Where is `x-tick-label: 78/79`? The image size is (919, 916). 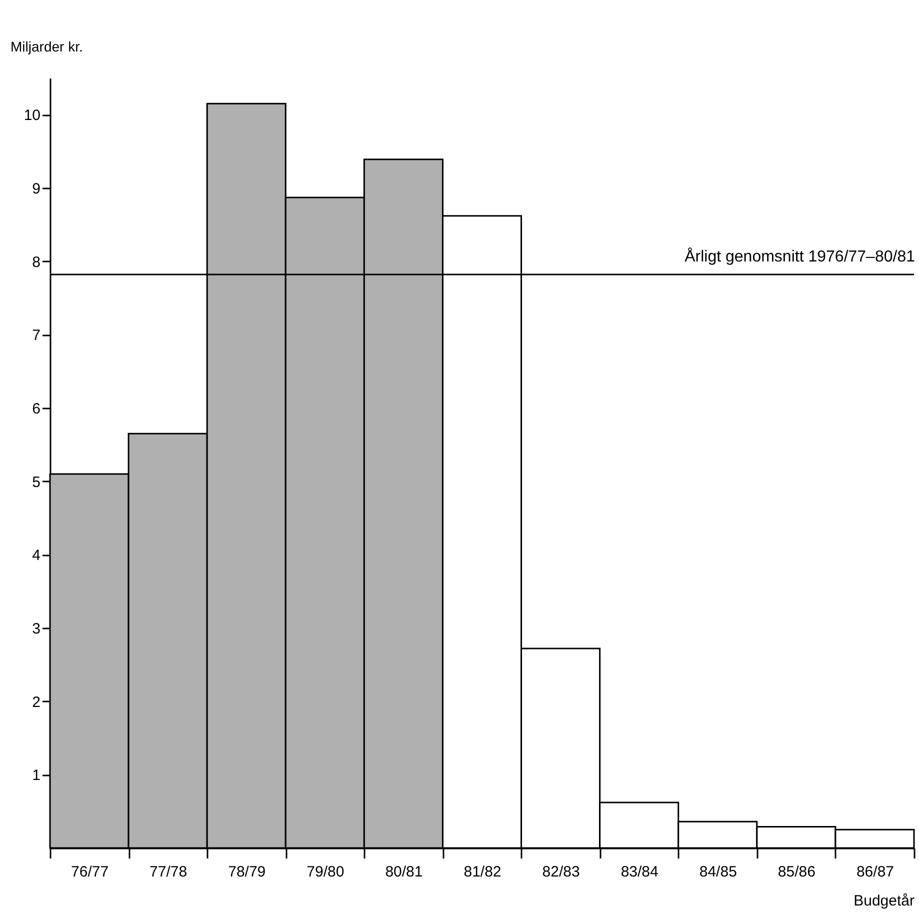 x-tick-label: 78/79 is located at coordinates (247, 872).